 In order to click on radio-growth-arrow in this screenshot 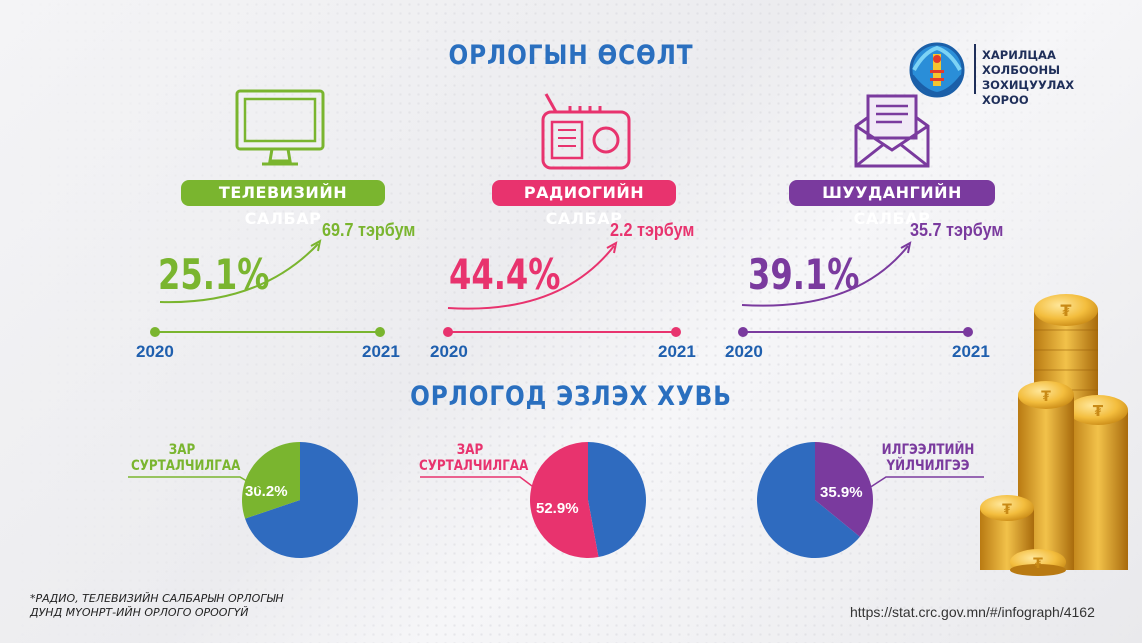, I will do `click(531, 277)`.